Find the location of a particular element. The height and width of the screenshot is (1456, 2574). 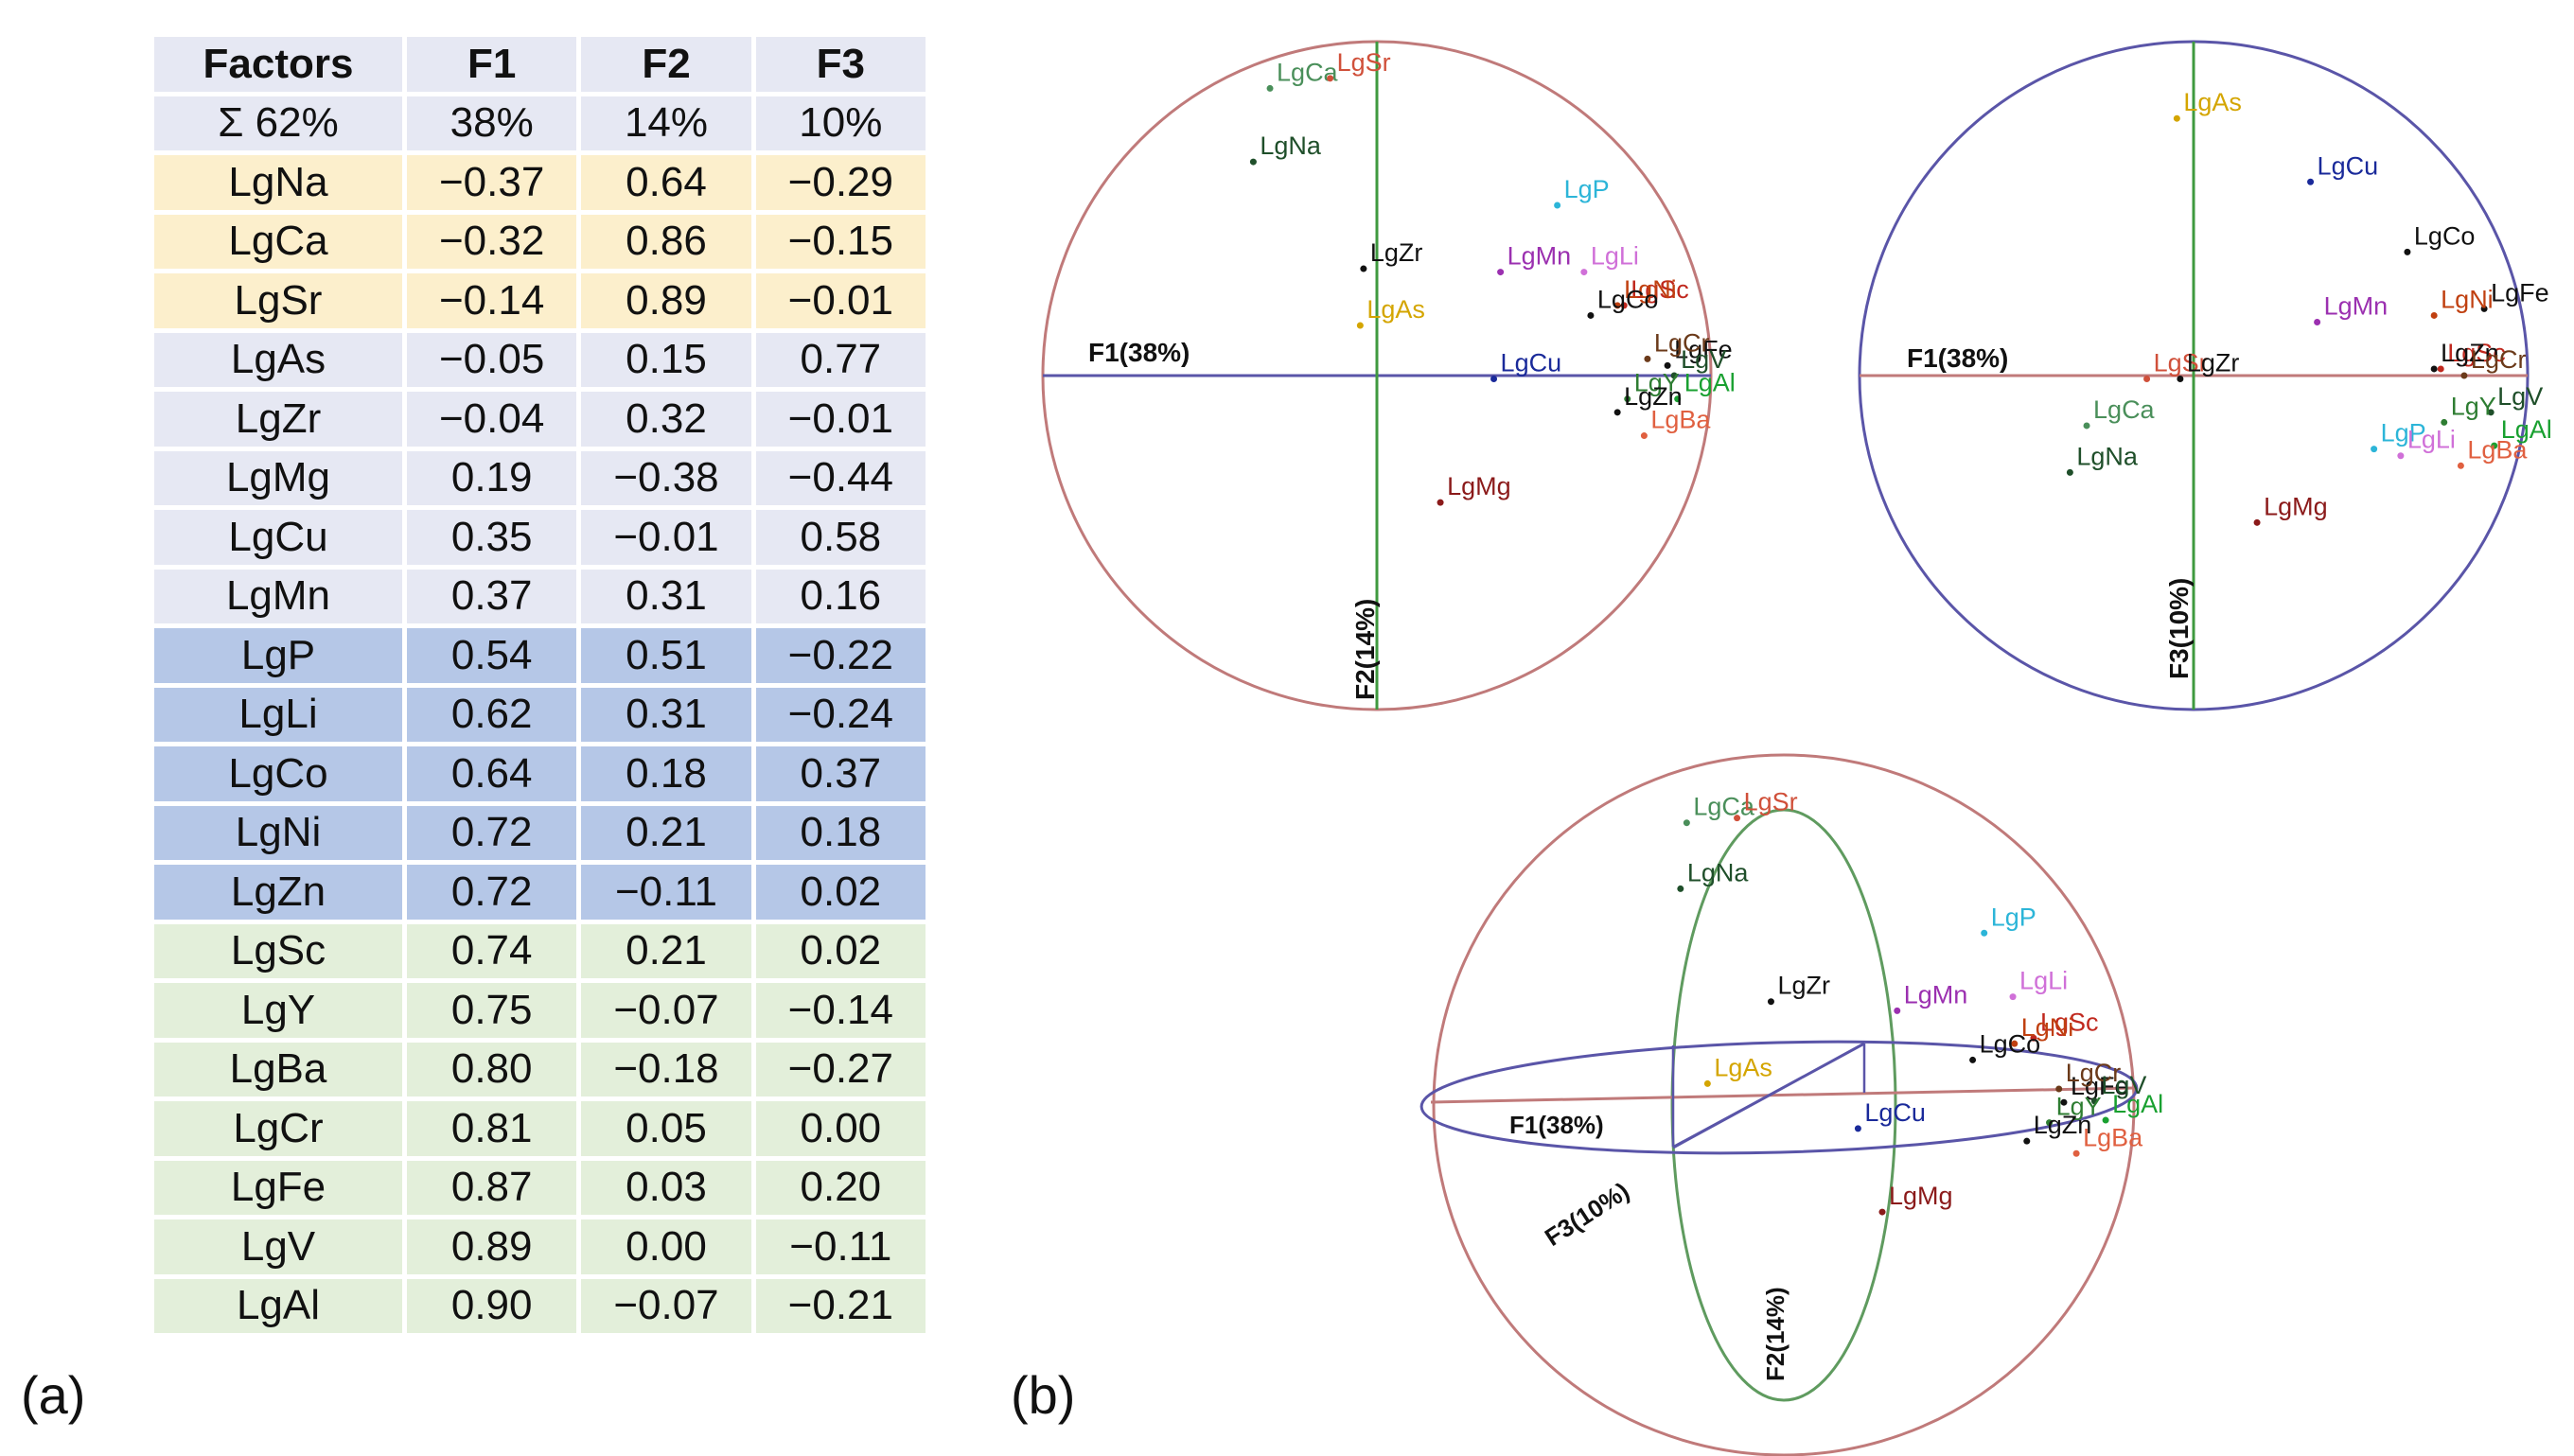

cell-f1: 0.37 is located at coordinates (492, 596).